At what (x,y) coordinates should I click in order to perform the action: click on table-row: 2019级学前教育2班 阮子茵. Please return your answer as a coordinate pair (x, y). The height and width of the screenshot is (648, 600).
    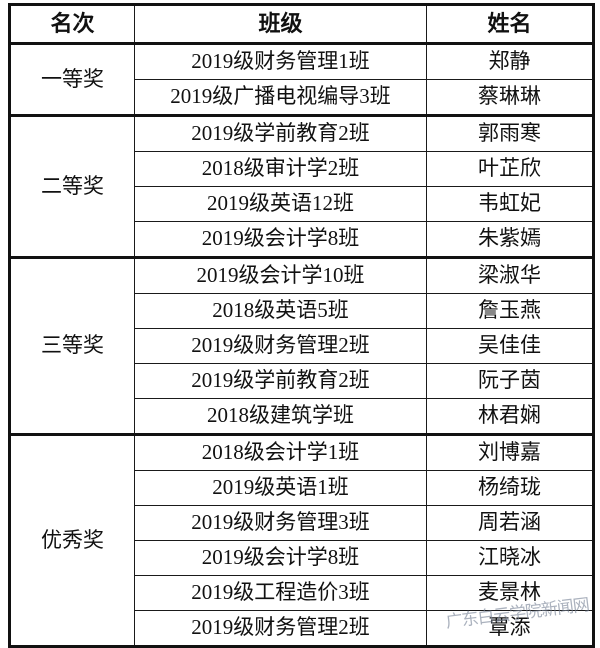
    Looking at the image, I should click on (302, 381).